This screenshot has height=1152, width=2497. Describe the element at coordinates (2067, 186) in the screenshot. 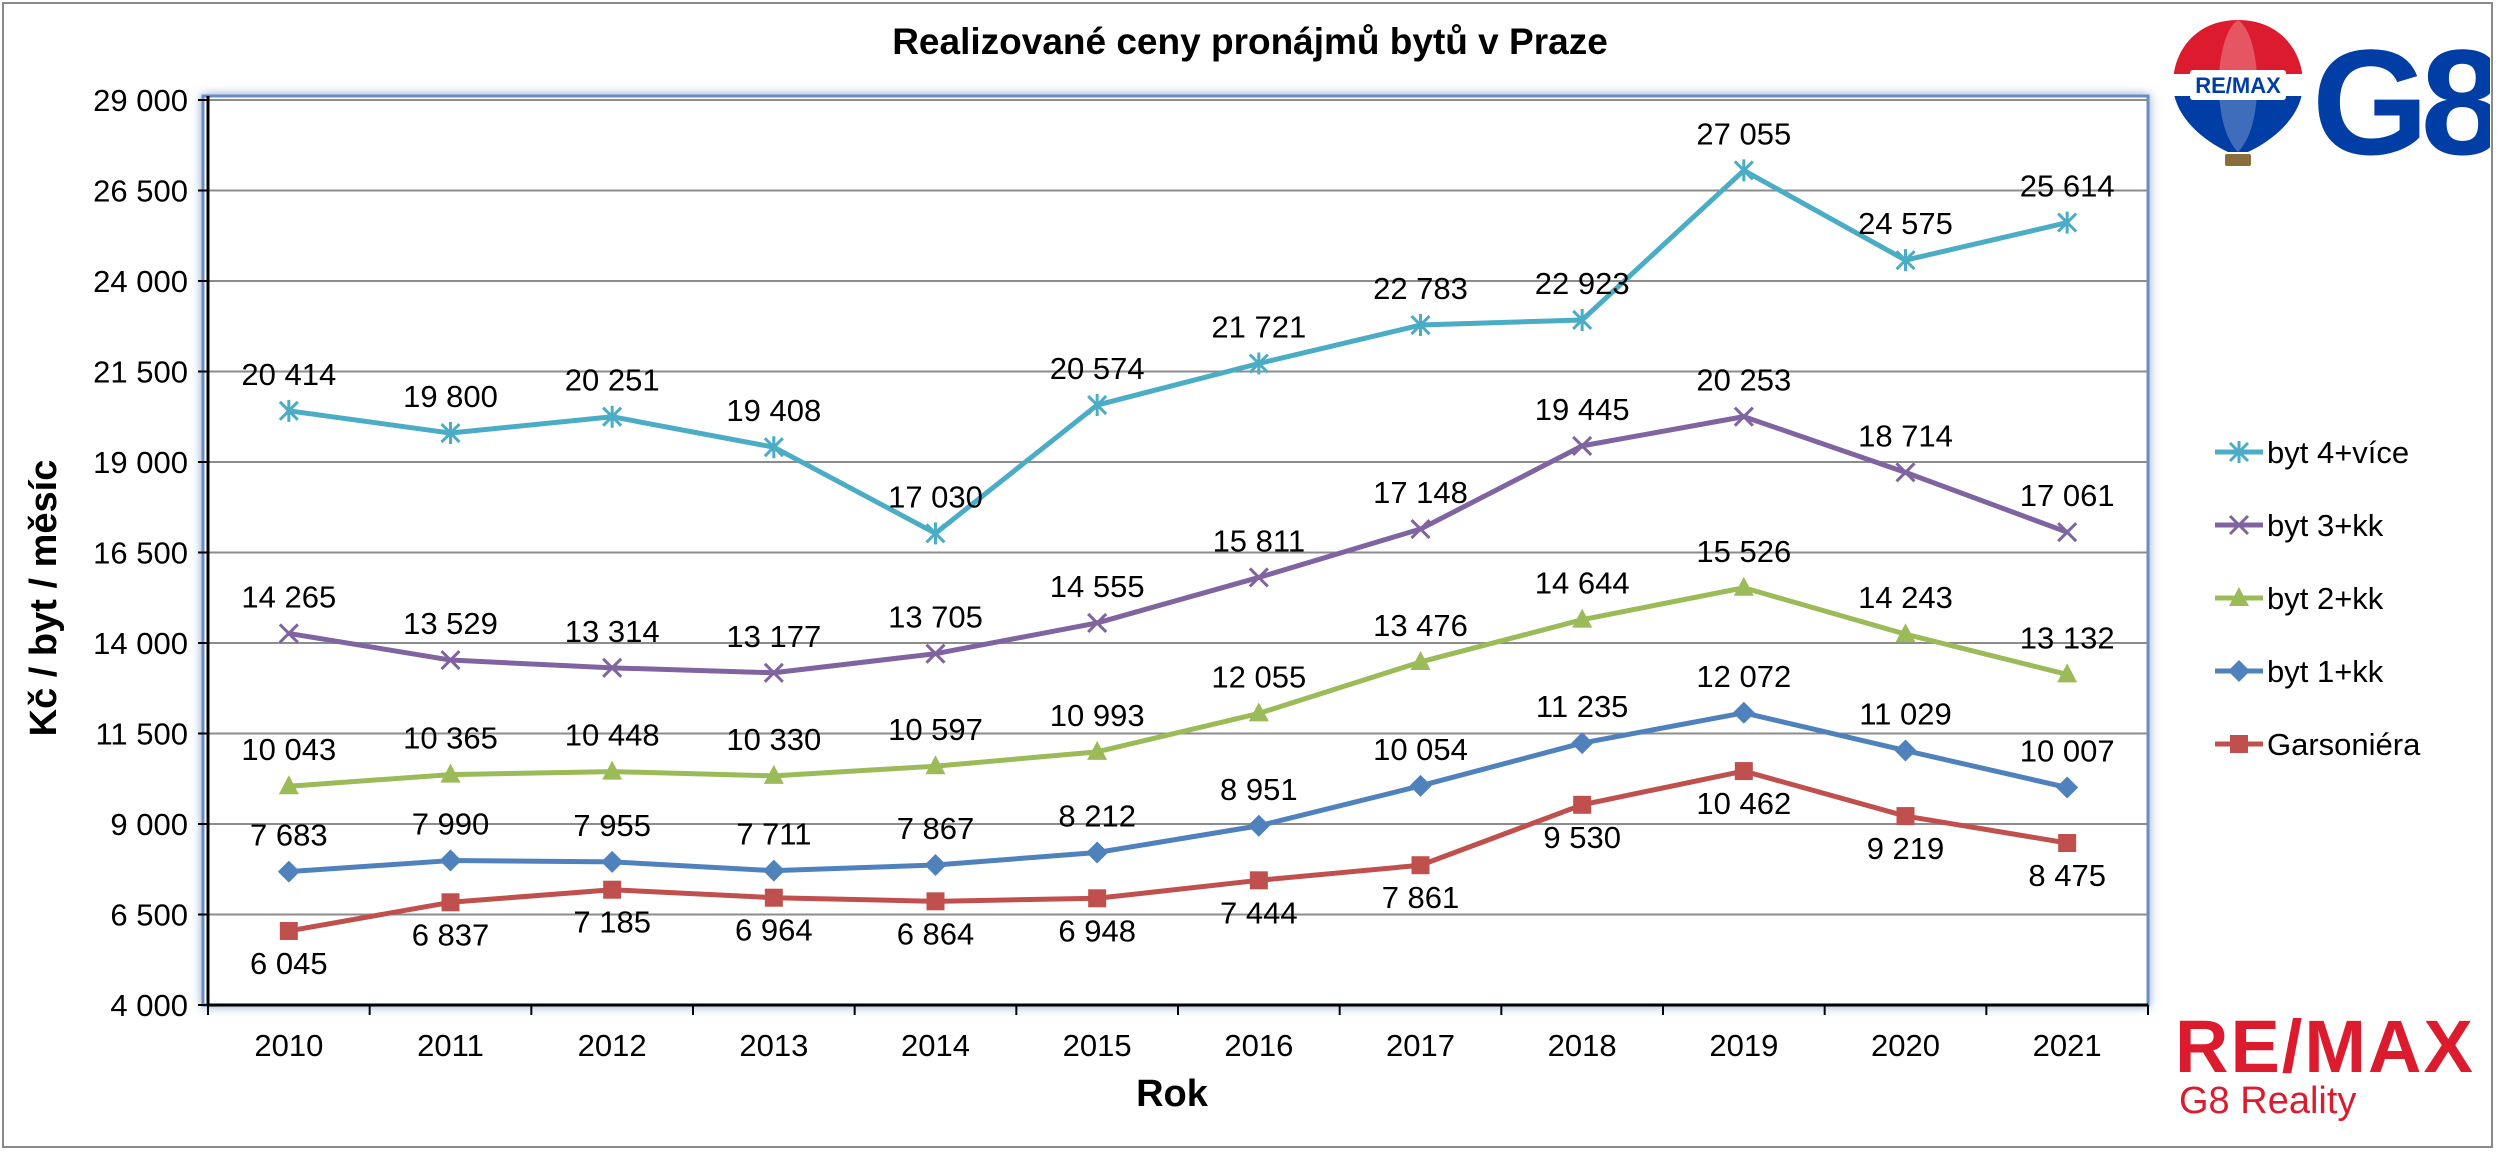

I see `data-label: 25 614` at that location.